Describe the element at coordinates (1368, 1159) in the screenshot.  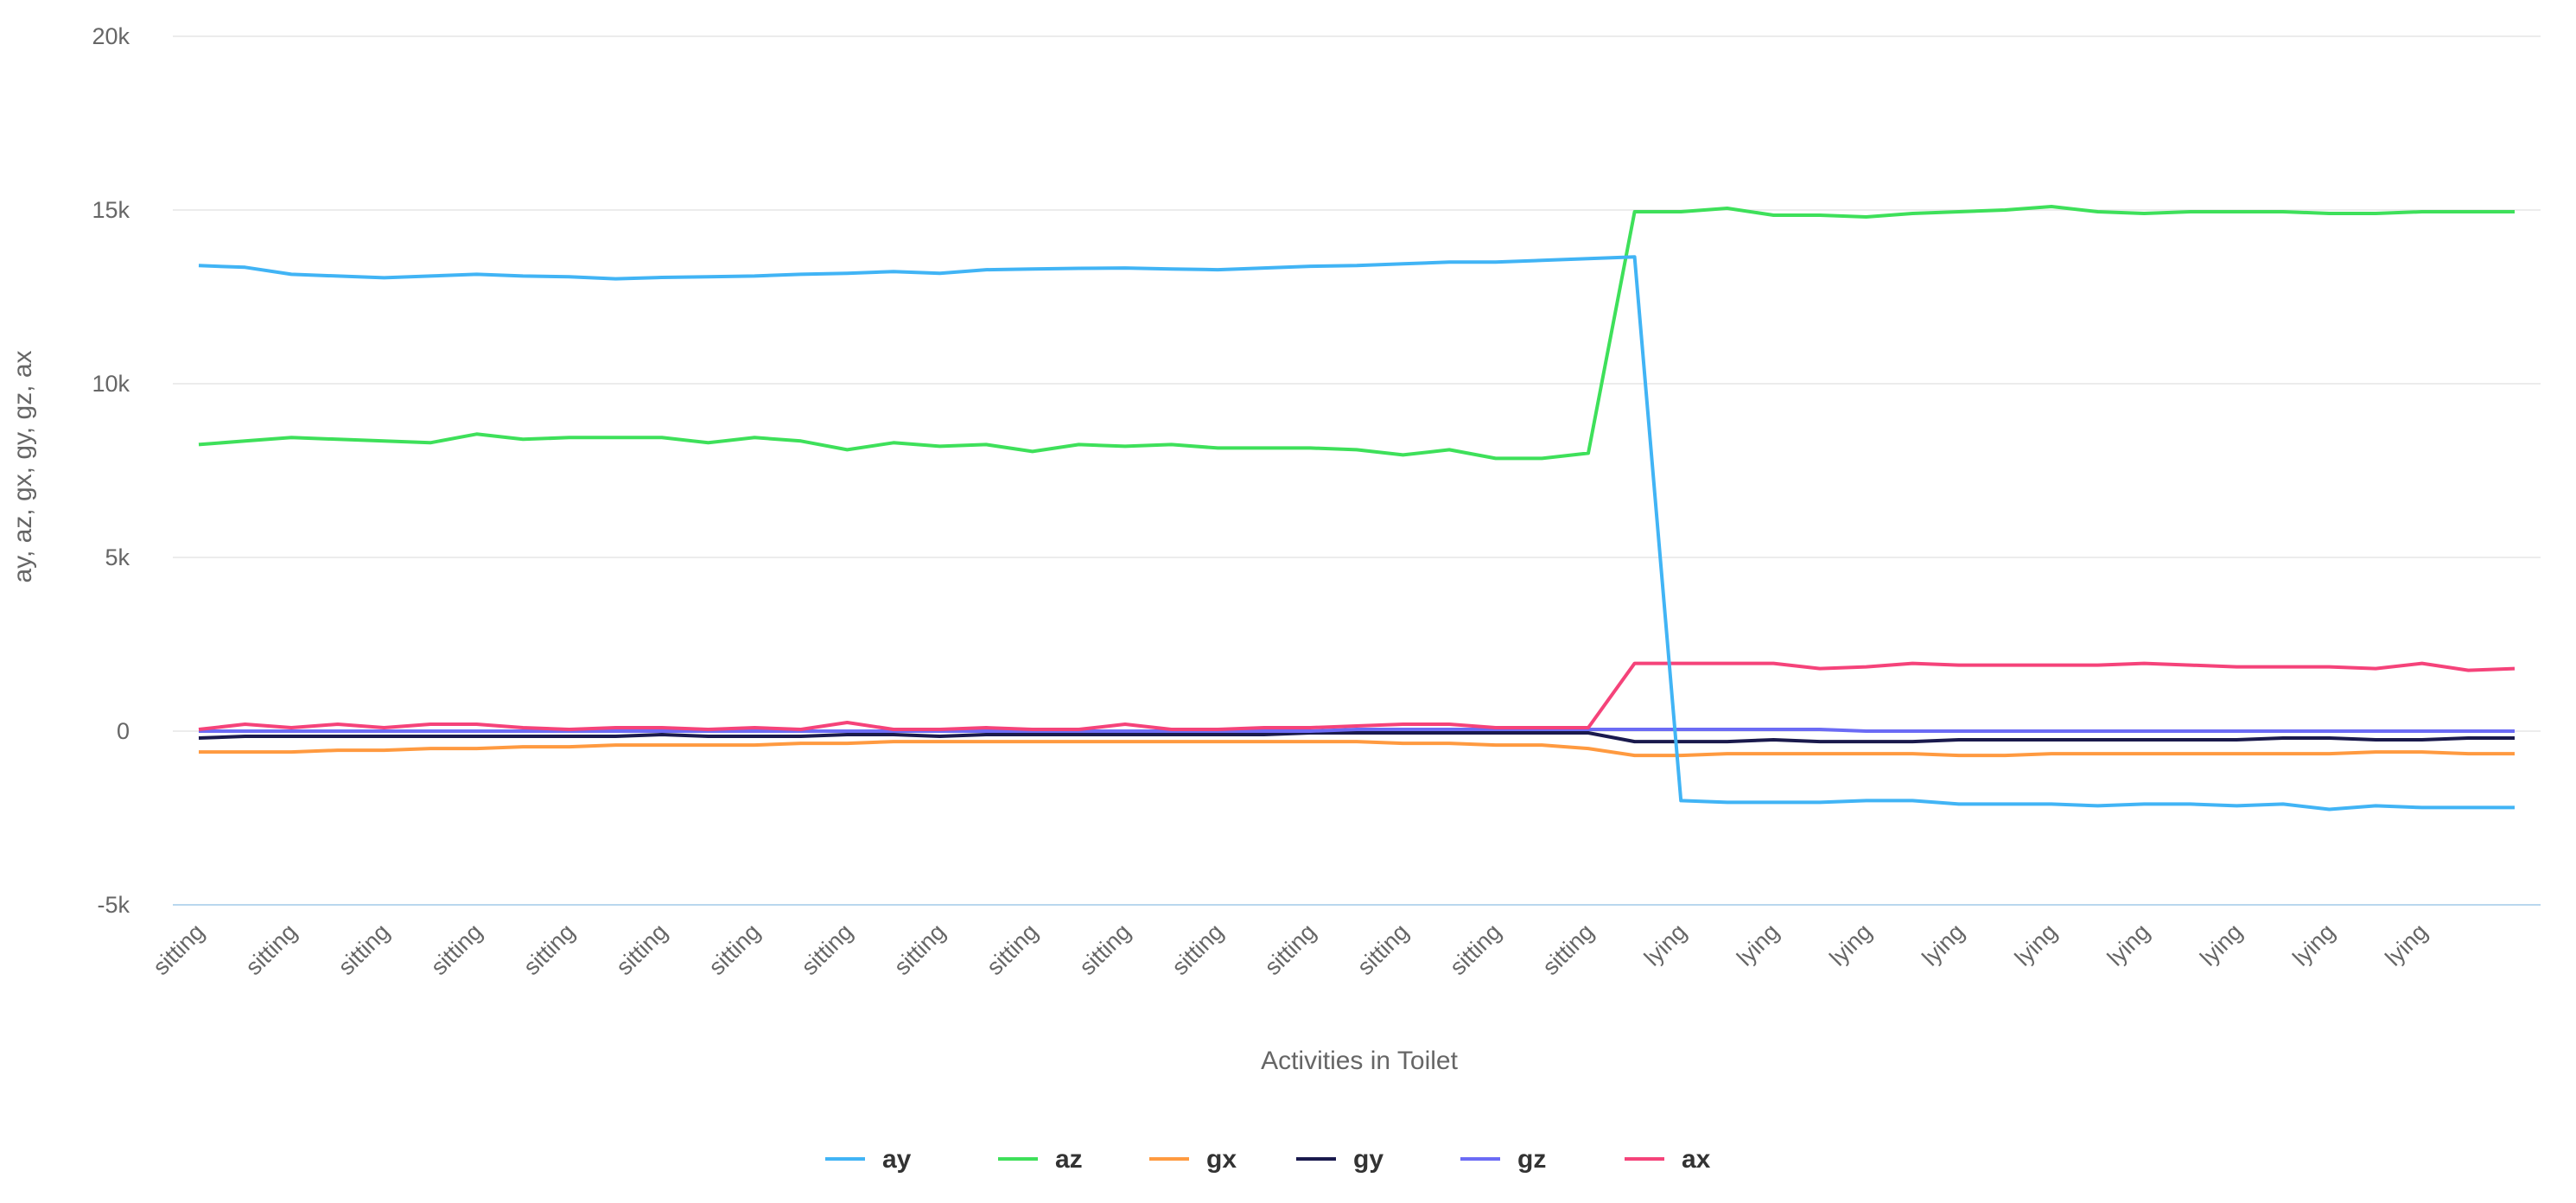
I see `legend-label-gy: gy` at that location.